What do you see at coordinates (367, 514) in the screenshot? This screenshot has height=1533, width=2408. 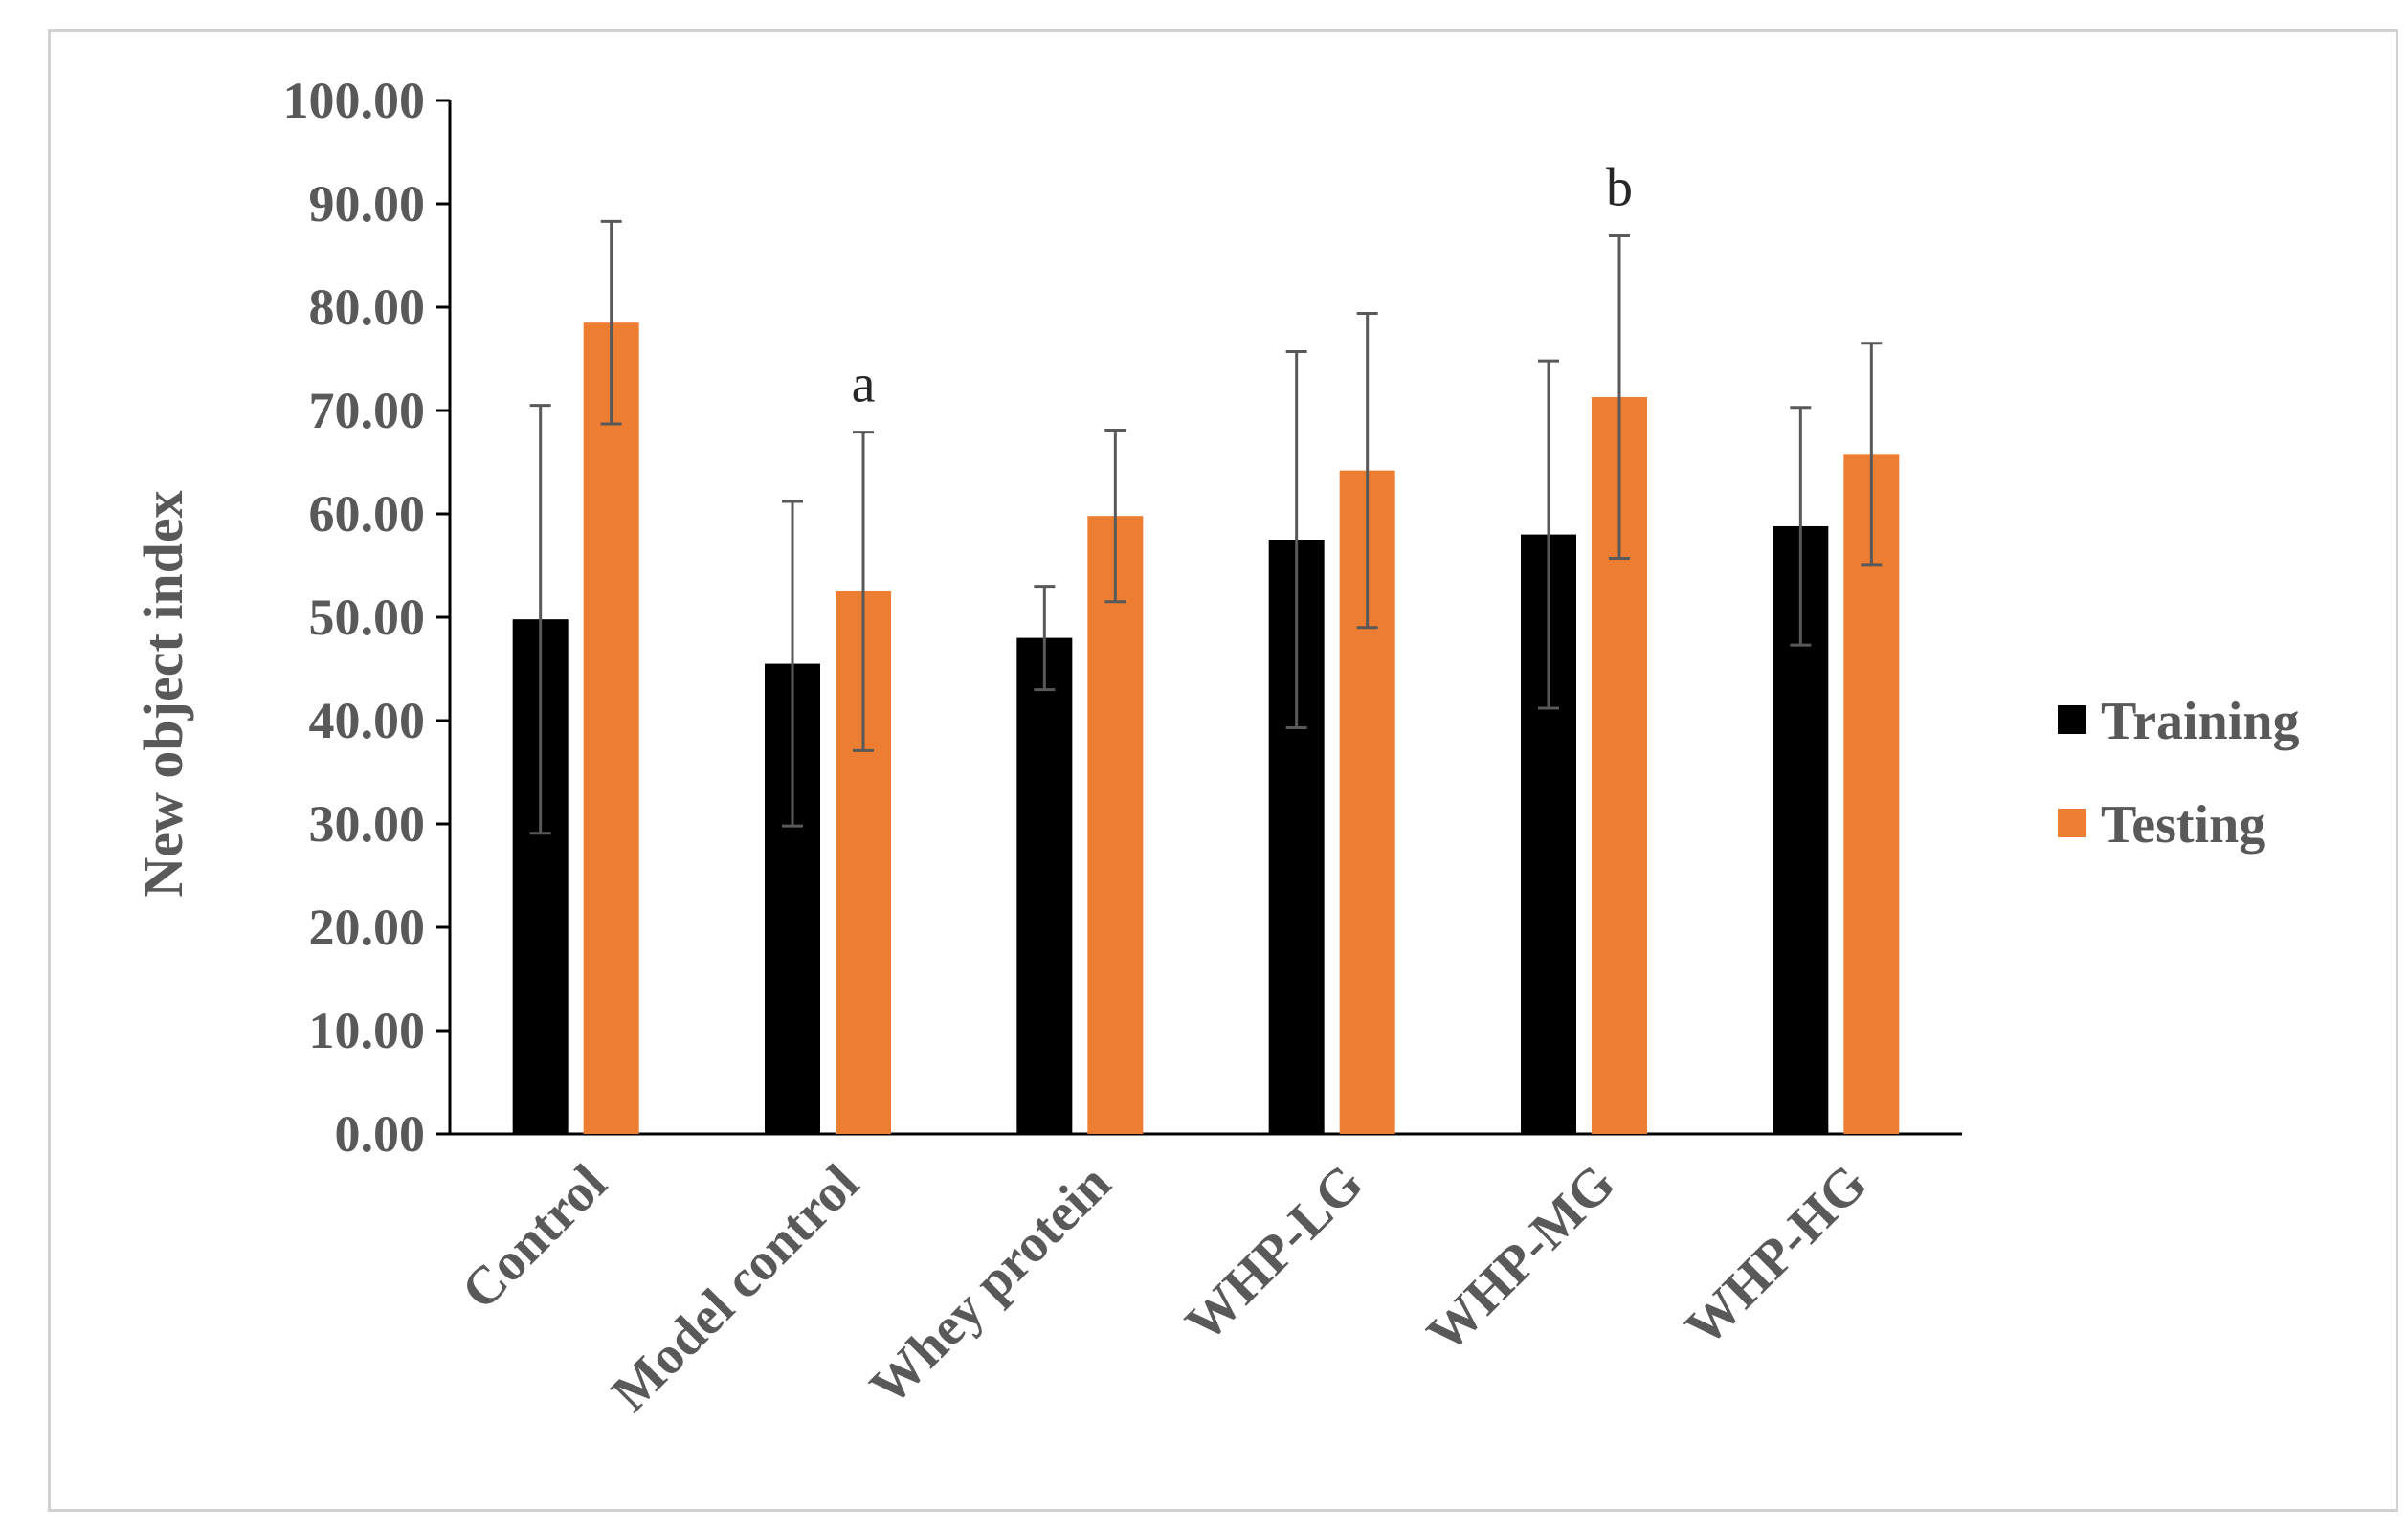 I see `y-tick-label: 60.00` at bounding box center [367, 514].